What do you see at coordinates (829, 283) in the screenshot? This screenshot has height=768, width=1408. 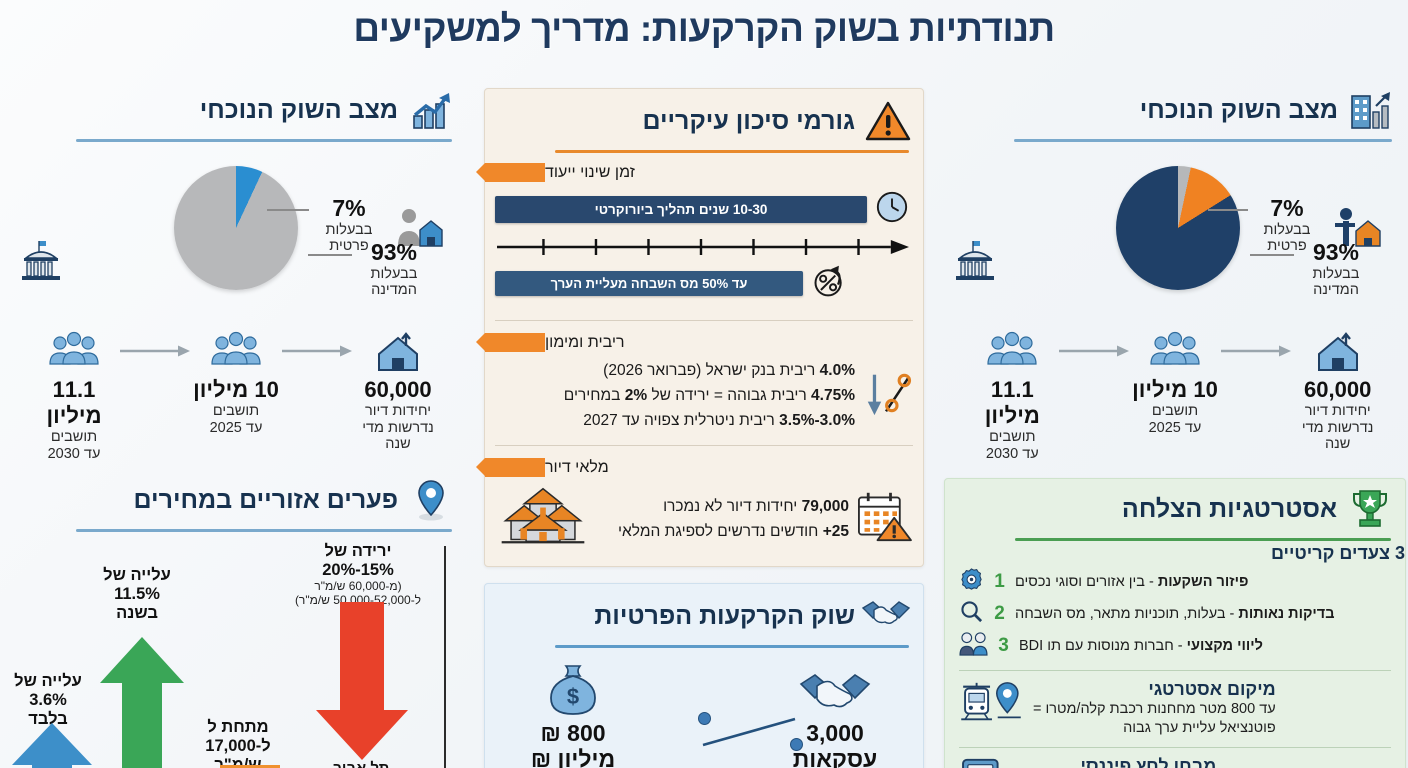 I see `percent-arrow-icon` at bounding box center [829, 283].